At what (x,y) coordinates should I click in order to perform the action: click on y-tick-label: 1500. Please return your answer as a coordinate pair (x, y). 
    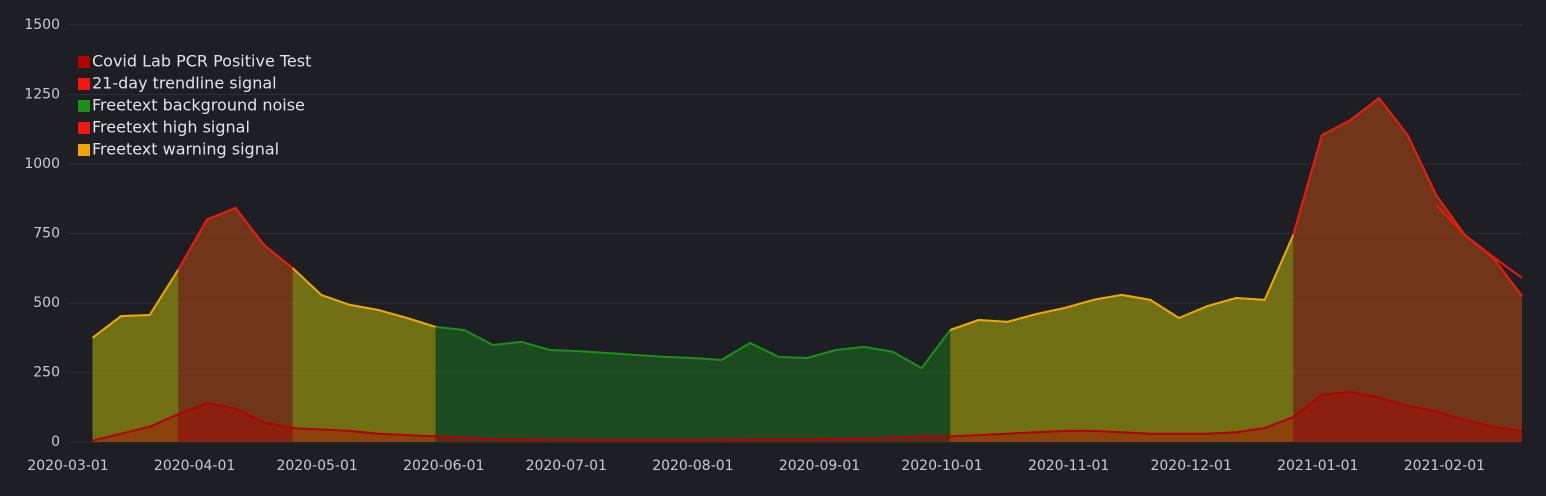
    Looking at the image, I should click on (42, 25).